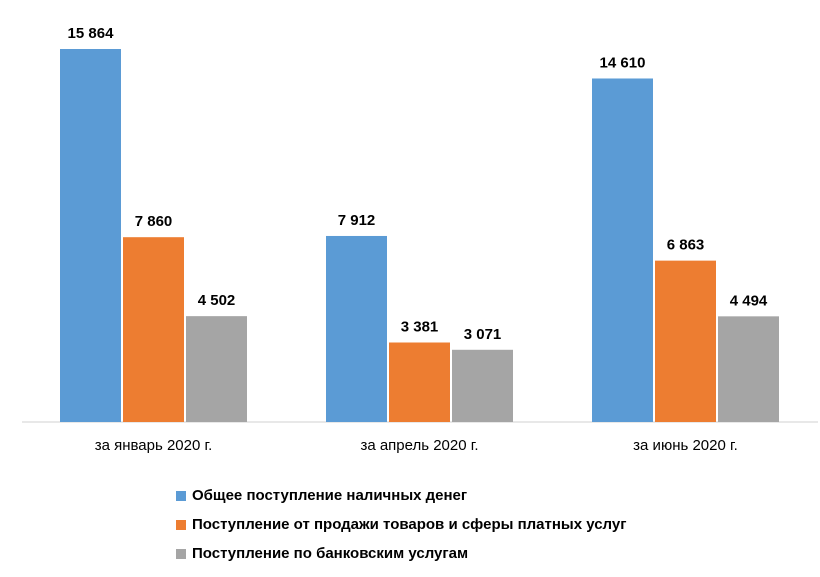 The height and width of the screenshot is (577, 820). Describe the element at coordinates (419, 445) in the screenshot. I see `category-label-2: за апрель 2020 г.` at that location.